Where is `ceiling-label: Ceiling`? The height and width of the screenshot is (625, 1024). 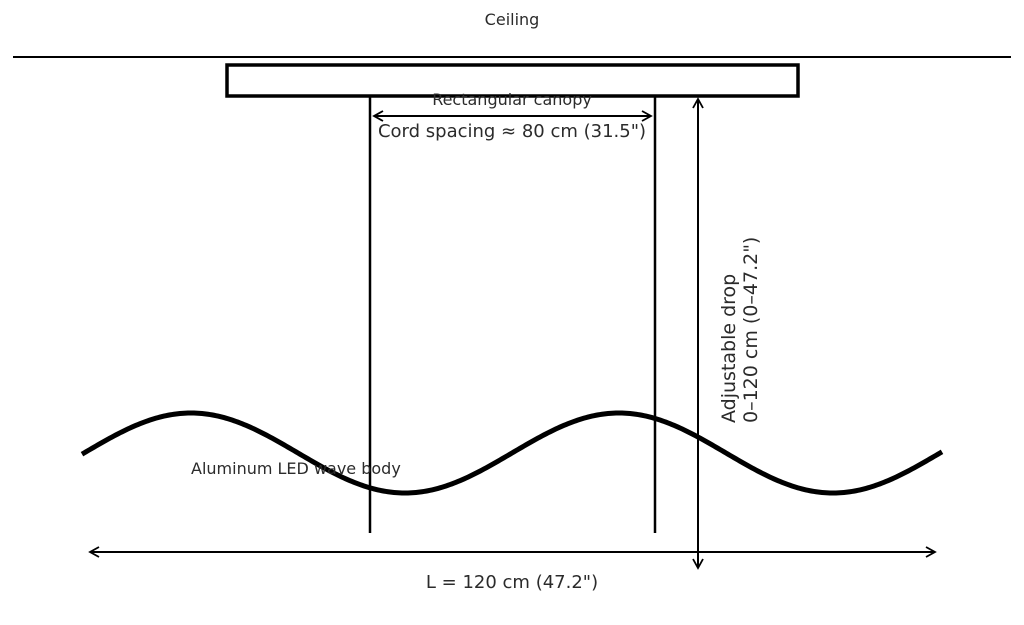 ceiling-label: Ceiling is located at coordinates (512, 19).